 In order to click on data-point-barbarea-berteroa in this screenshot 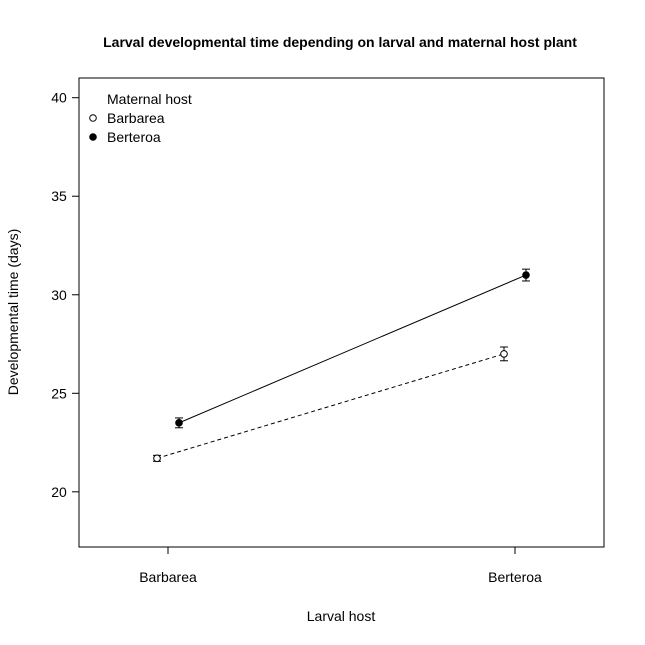, I will do `click(504, 354)`.